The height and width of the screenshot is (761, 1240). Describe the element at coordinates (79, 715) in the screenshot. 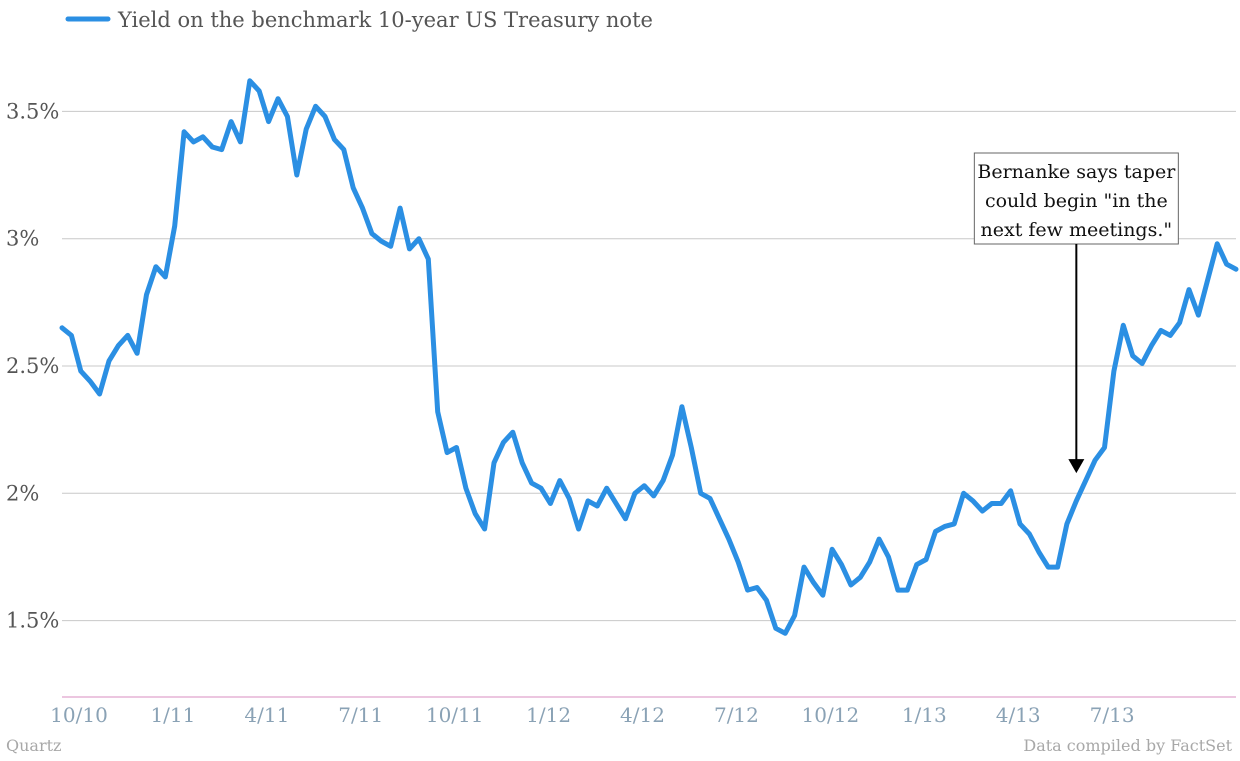

I see `x-tick-label-0: 10/10` at that location.